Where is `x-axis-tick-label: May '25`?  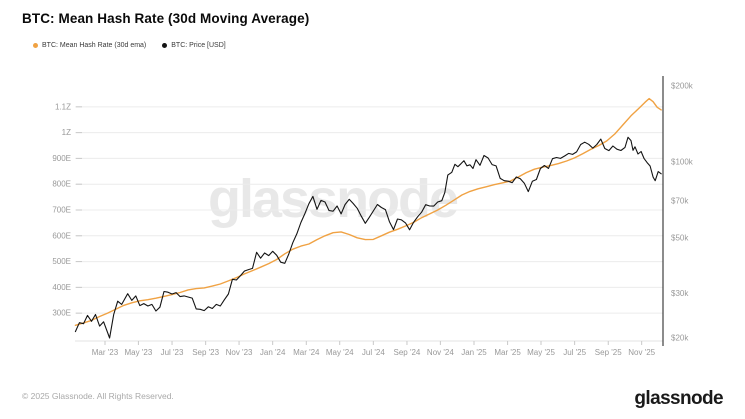
x-axis-tick-label: May '25 is located at coordinates (541, 352).